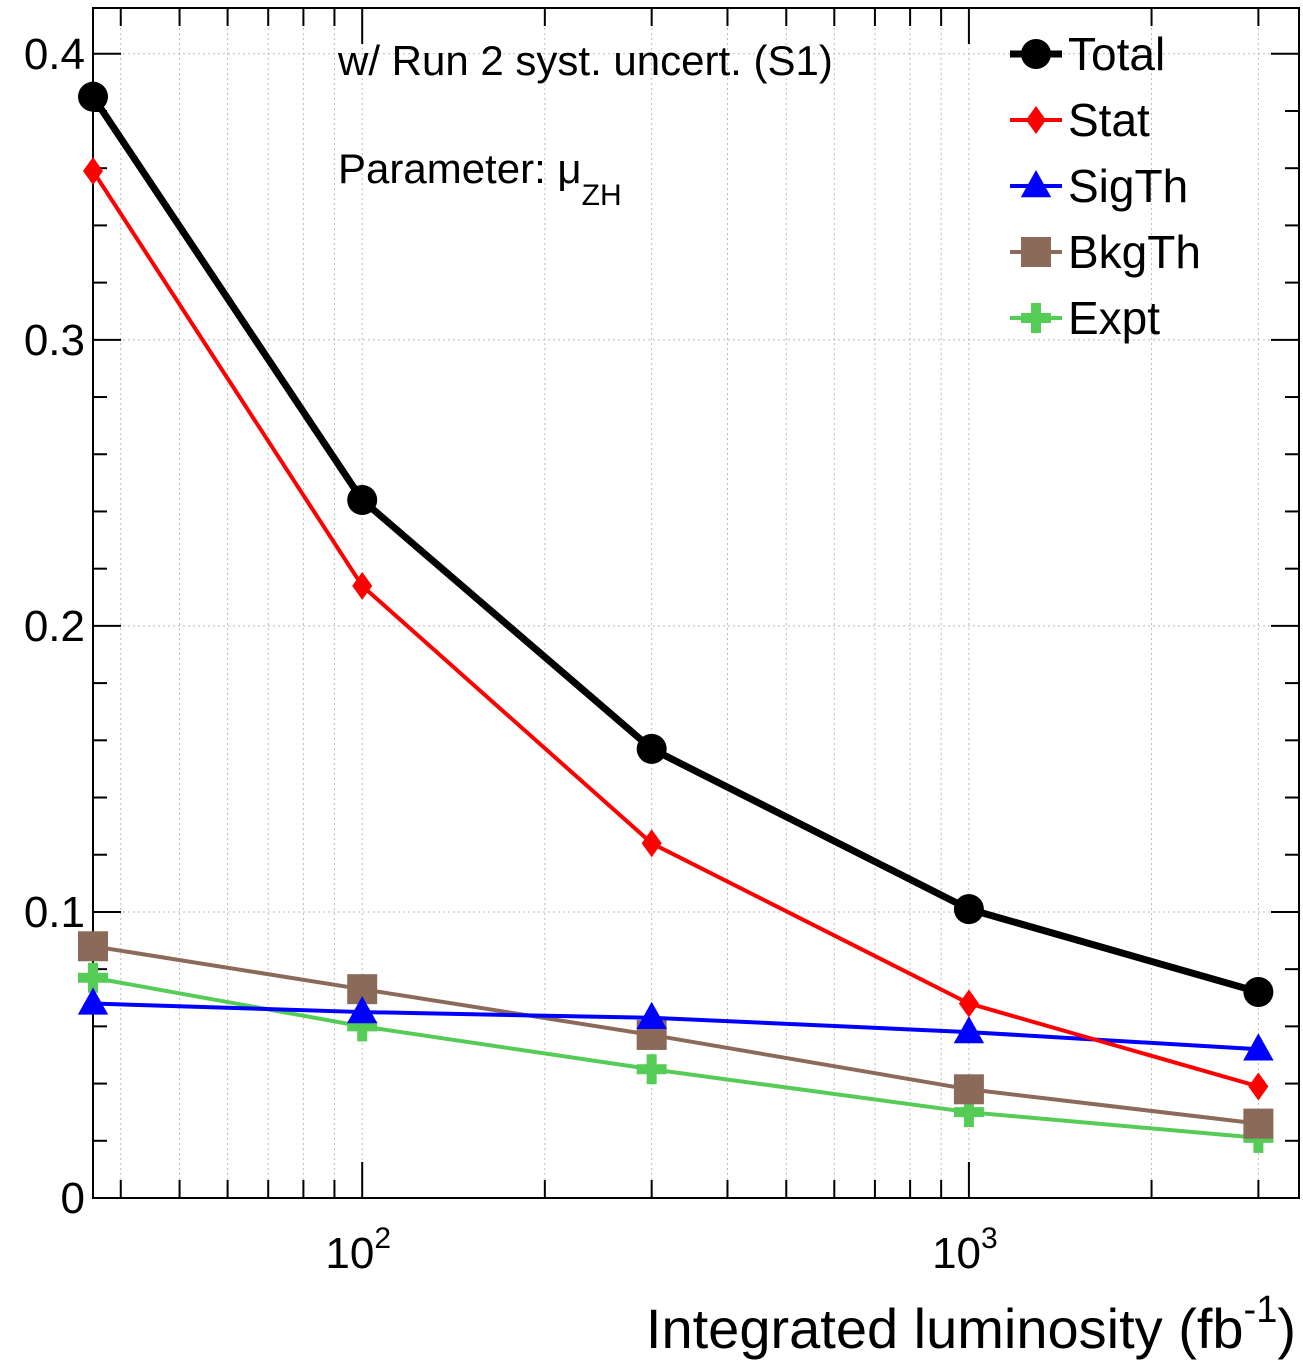  Describe the element at coordinates (54, 626) in the screenshot. I see `y-tick-label: 0.2` at that location.